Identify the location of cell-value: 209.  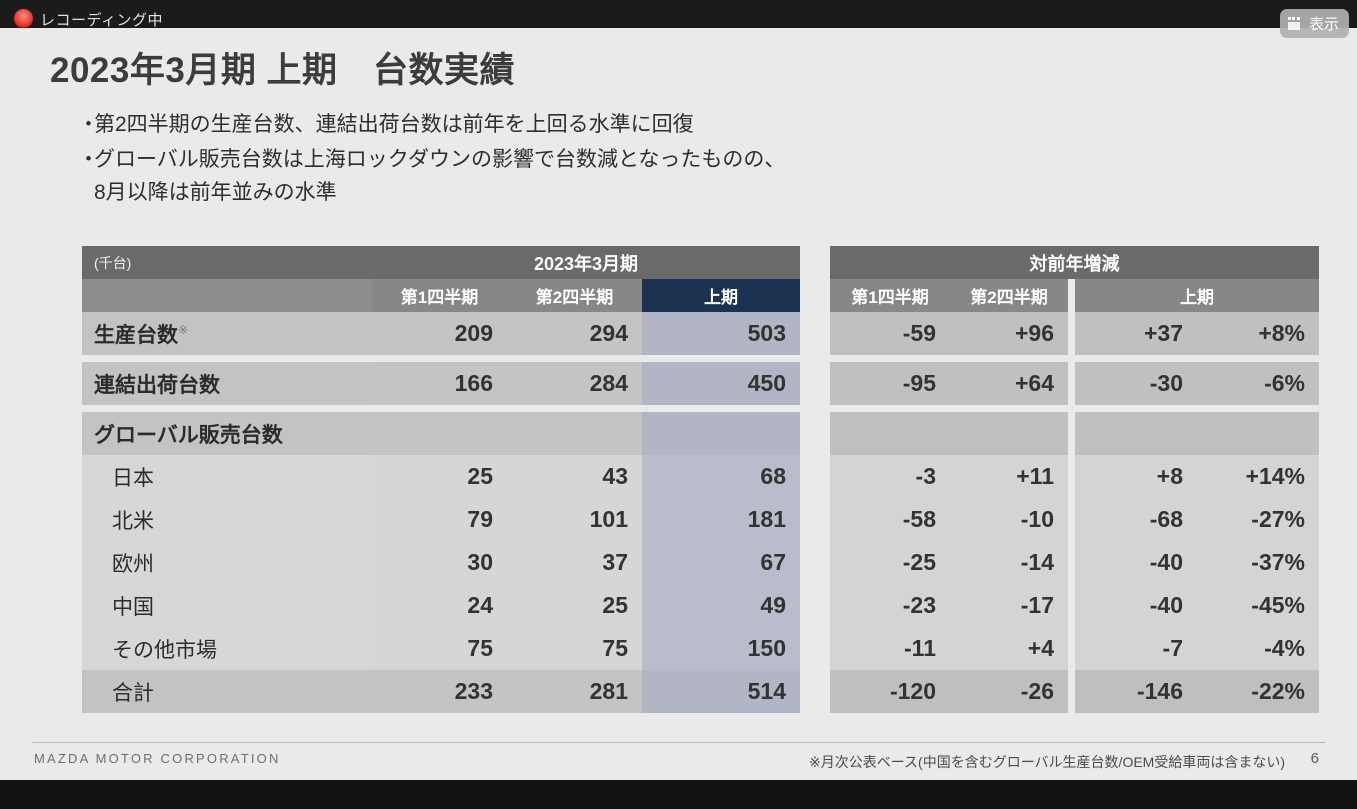
(439, 333).